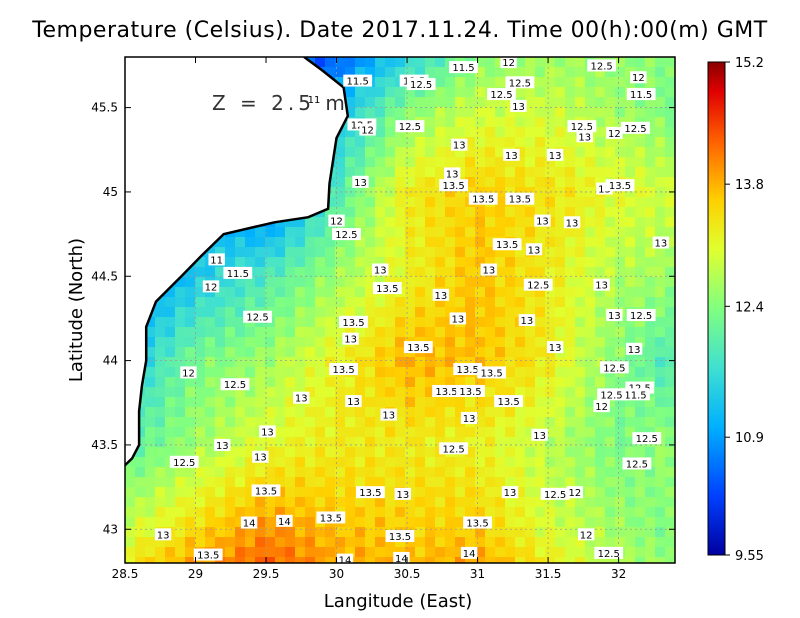 The image size is (800, 618). Describe the element at coordinates (104, 276) in the screenshot. I see `y-tick-label: 44.5` at that location.